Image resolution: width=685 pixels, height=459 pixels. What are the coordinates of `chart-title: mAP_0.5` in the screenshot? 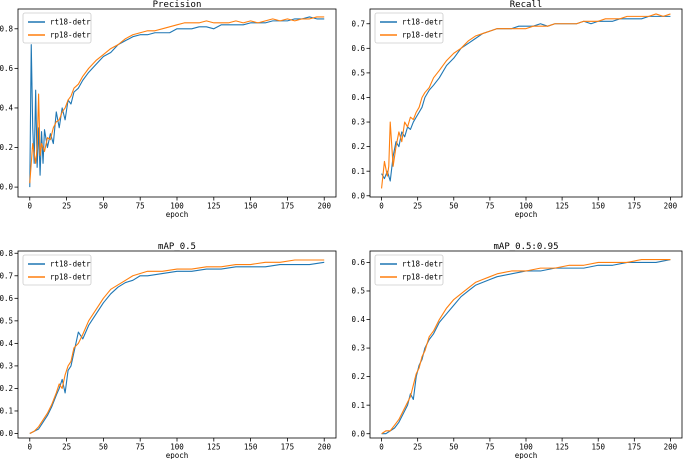 It's located at (177, 247).